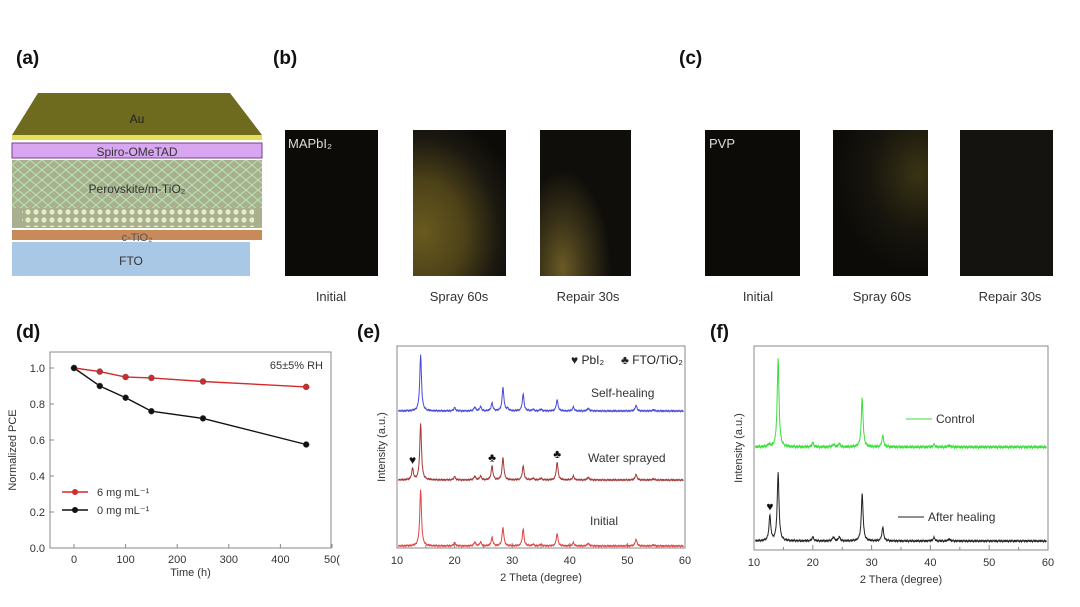  Describe the element at coordinates (285, 58) in the screenshot. I see `panel-label-b: (b)` at that location.